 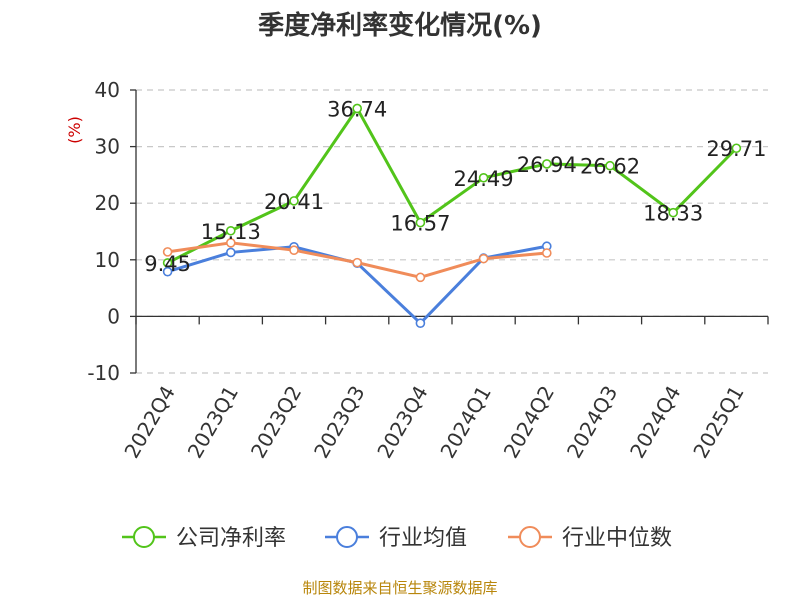 What do you see at coordinates (399, 588) in the screenshot?
I see `source-note: 制图数据来自恒生聚源数据库` at bounding box center [399, 588].